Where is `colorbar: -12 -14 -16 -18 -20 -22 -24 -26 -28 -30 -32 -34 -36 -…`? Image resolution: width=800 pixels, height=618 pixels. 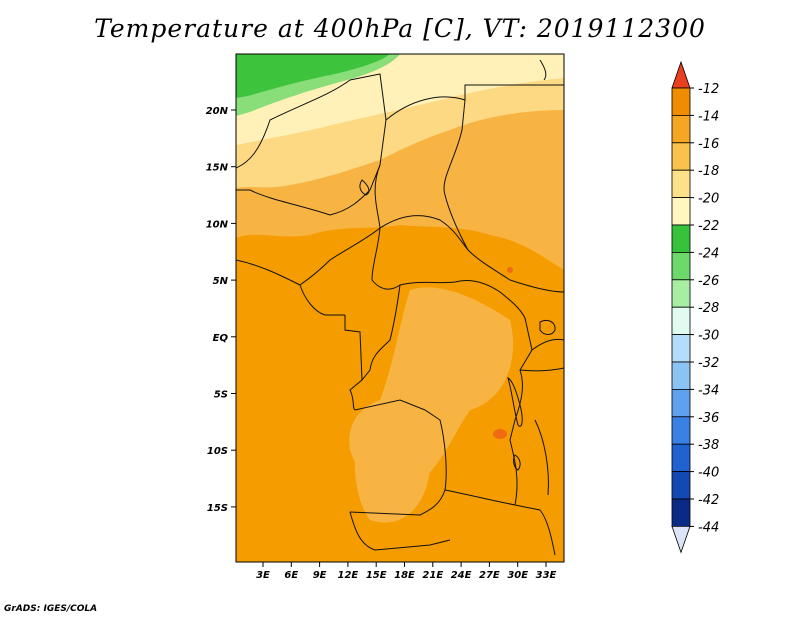 colorbar: -12 -14 -16 -18 -20 -22 -24 -26 -28 -30 -32 -34 -36 -… is located at coordinates (695, 307).